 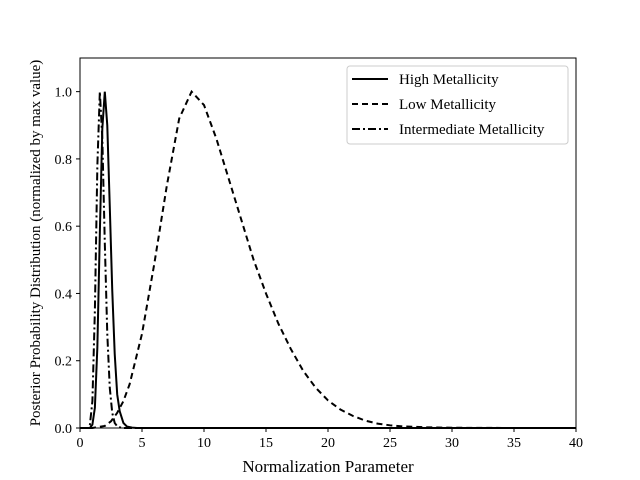 I want to click on legend-label-0: High Metallicity, so click(x=449, y=80).